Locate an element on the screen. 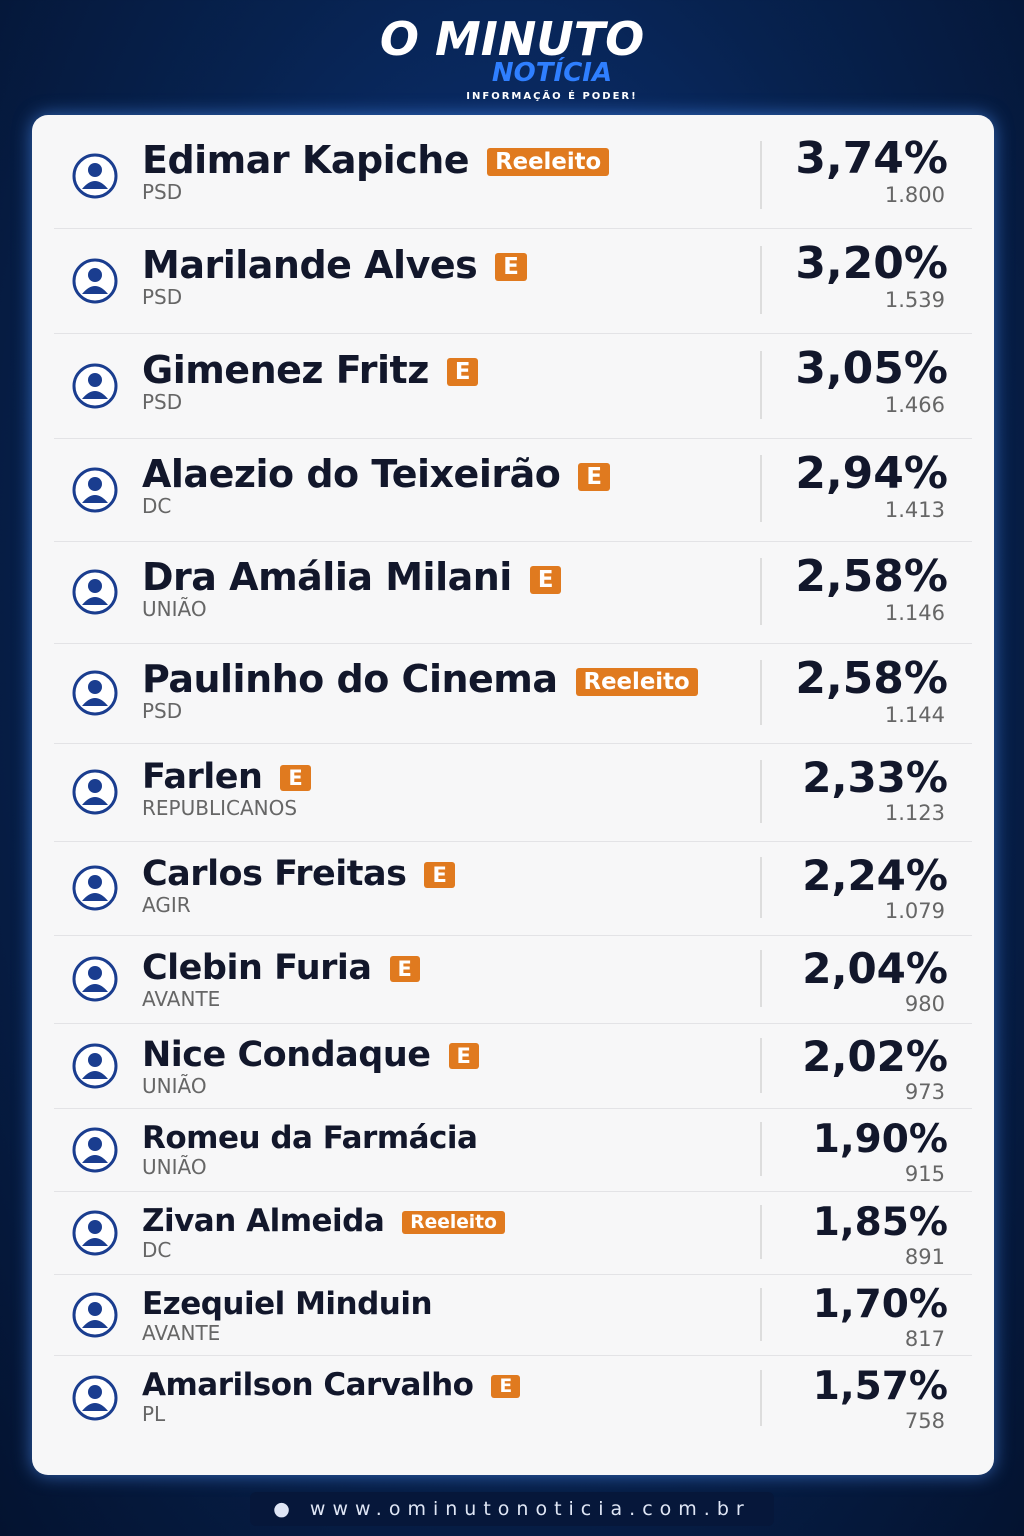  candidate-name: Nice Condaque E is located at coordinates (310, 1055).